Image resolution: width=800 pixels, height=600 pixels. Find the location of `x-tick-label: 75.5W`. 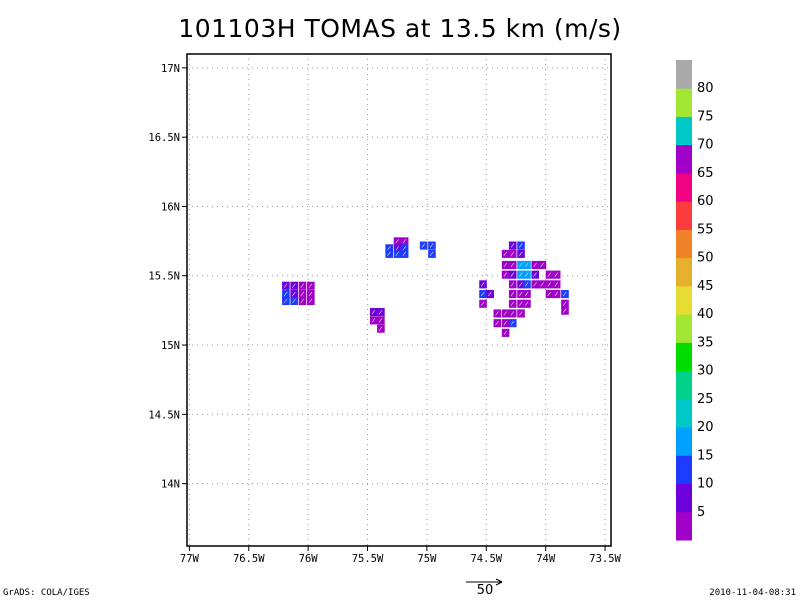

x-tick-label: 75.5W is located at coordinates (368, 559).